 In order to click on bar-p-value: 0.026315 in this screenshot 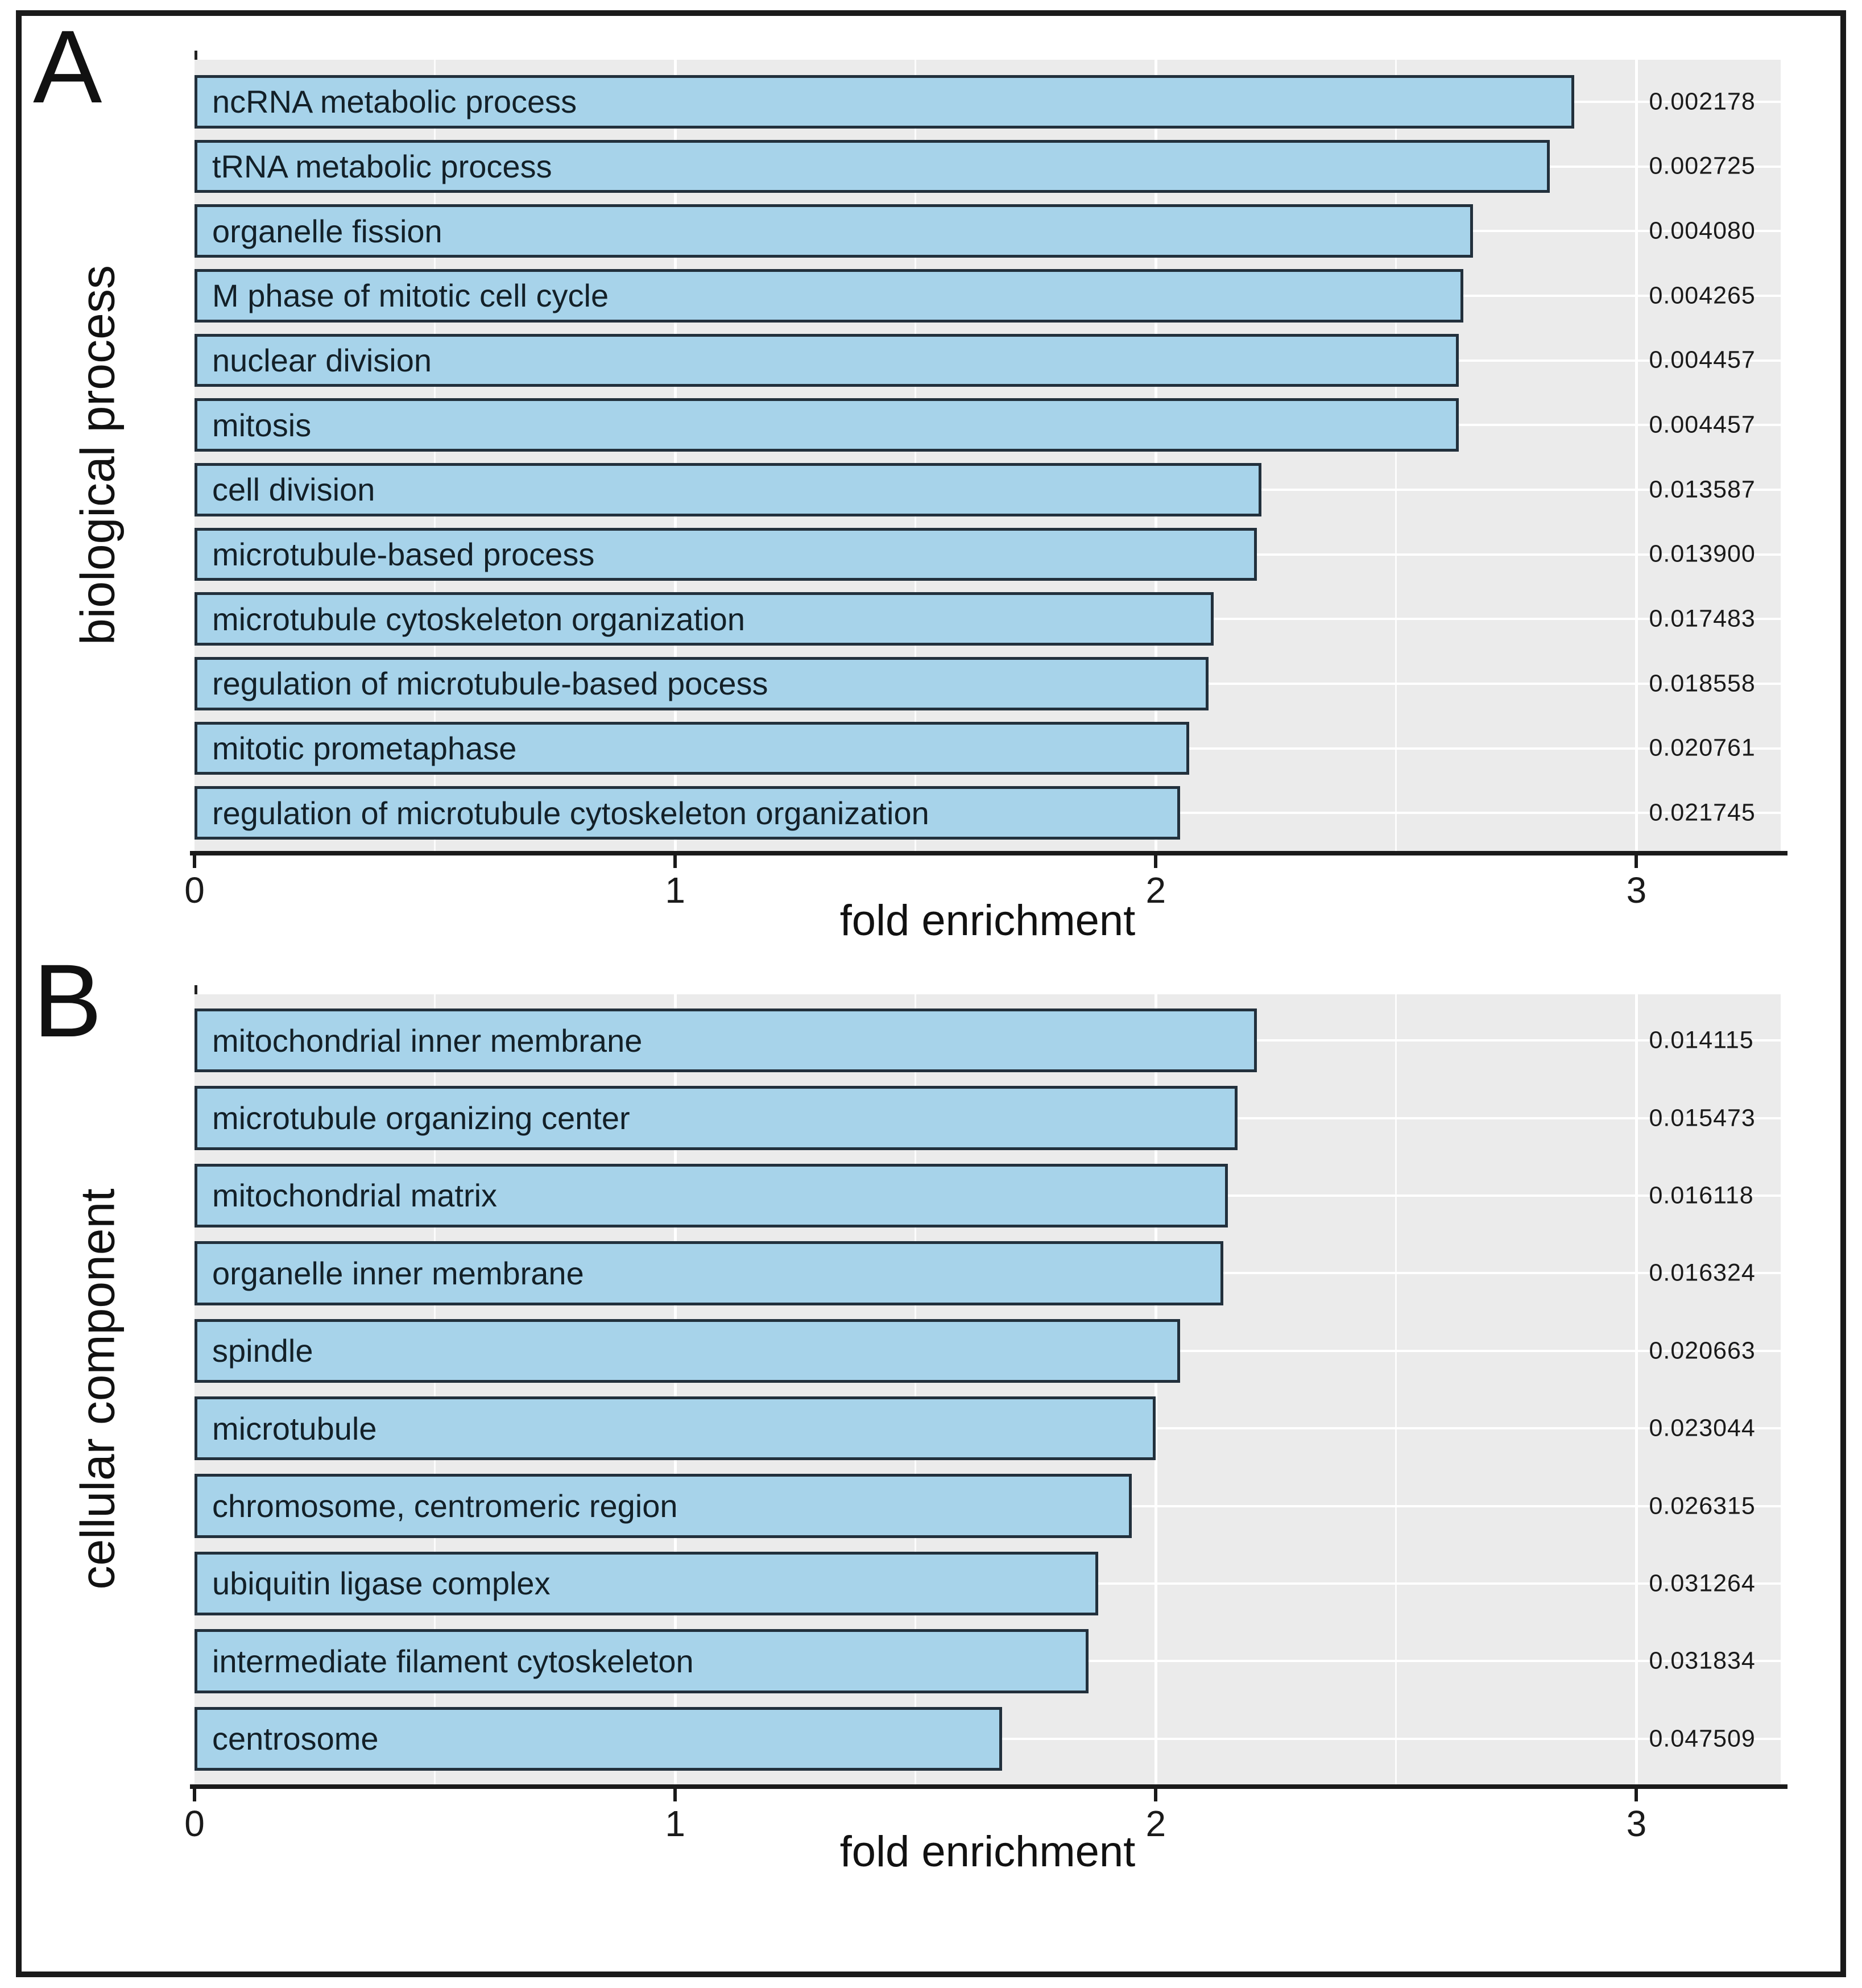, I will do `click(1702, 1506)`.